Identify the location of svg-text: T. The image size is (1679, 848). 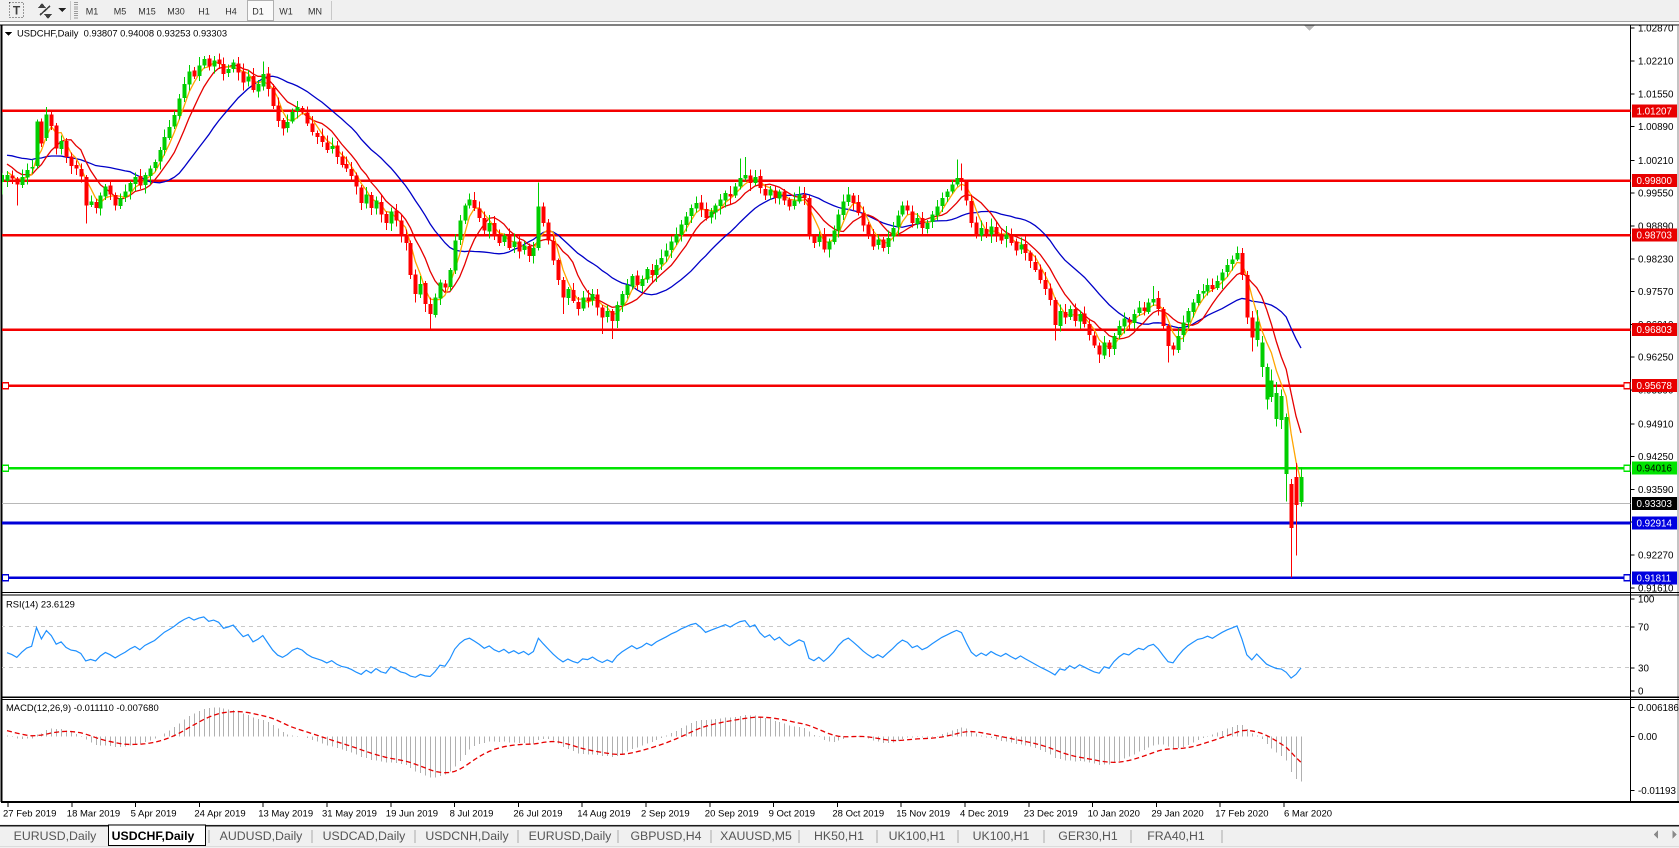
(17, 11).